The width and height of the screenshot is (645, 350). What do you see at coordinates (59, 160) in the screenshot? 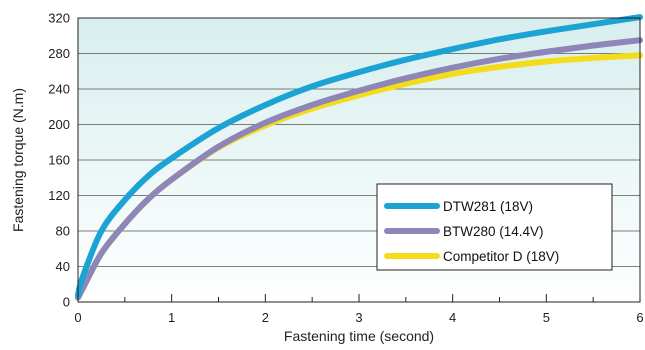
I see `y-tick-label: 160` at bounding box center [59, 160].